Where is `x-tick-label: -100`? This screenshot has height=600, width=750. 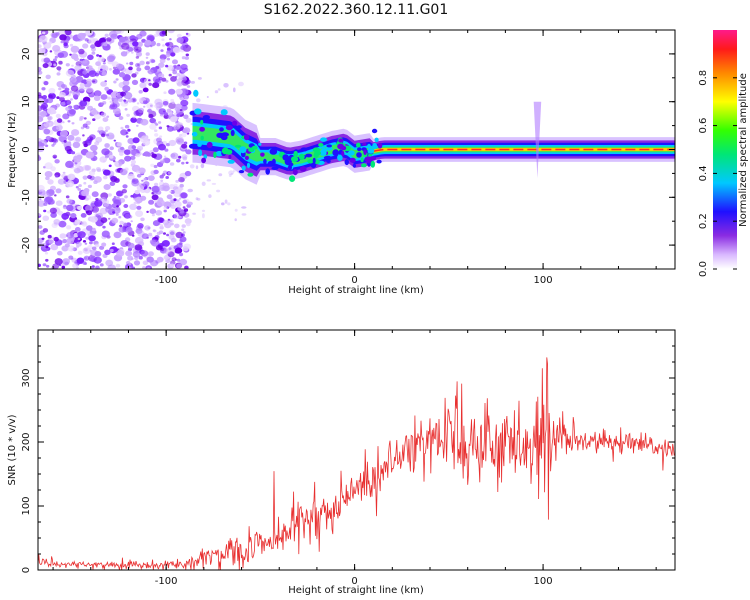
x-tick-label: -100 is located at coordinates (166, 581).